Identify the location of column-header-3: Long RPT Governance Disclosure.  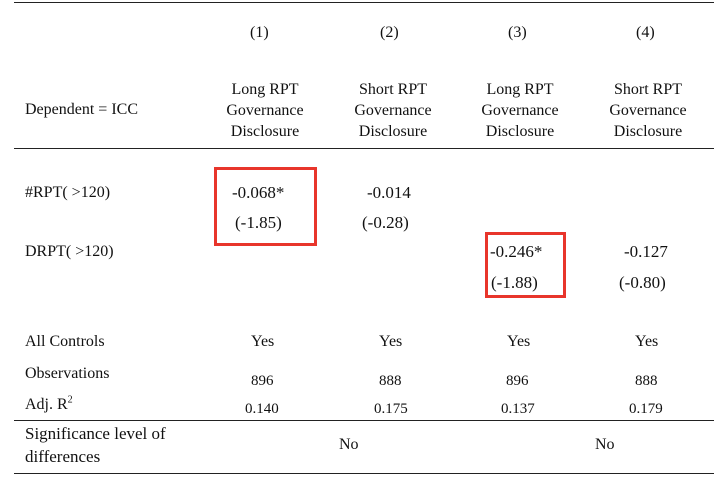
(520, 110).